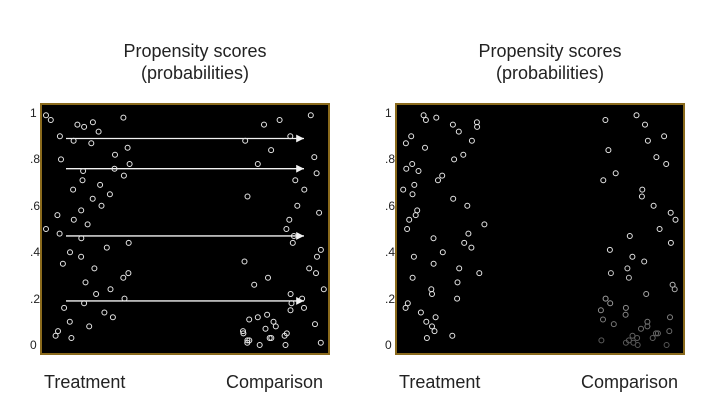  Describe the element at coordinates (85, 382) in the screenshot. I see `x-category-label-treatment: Treatment` at that location.